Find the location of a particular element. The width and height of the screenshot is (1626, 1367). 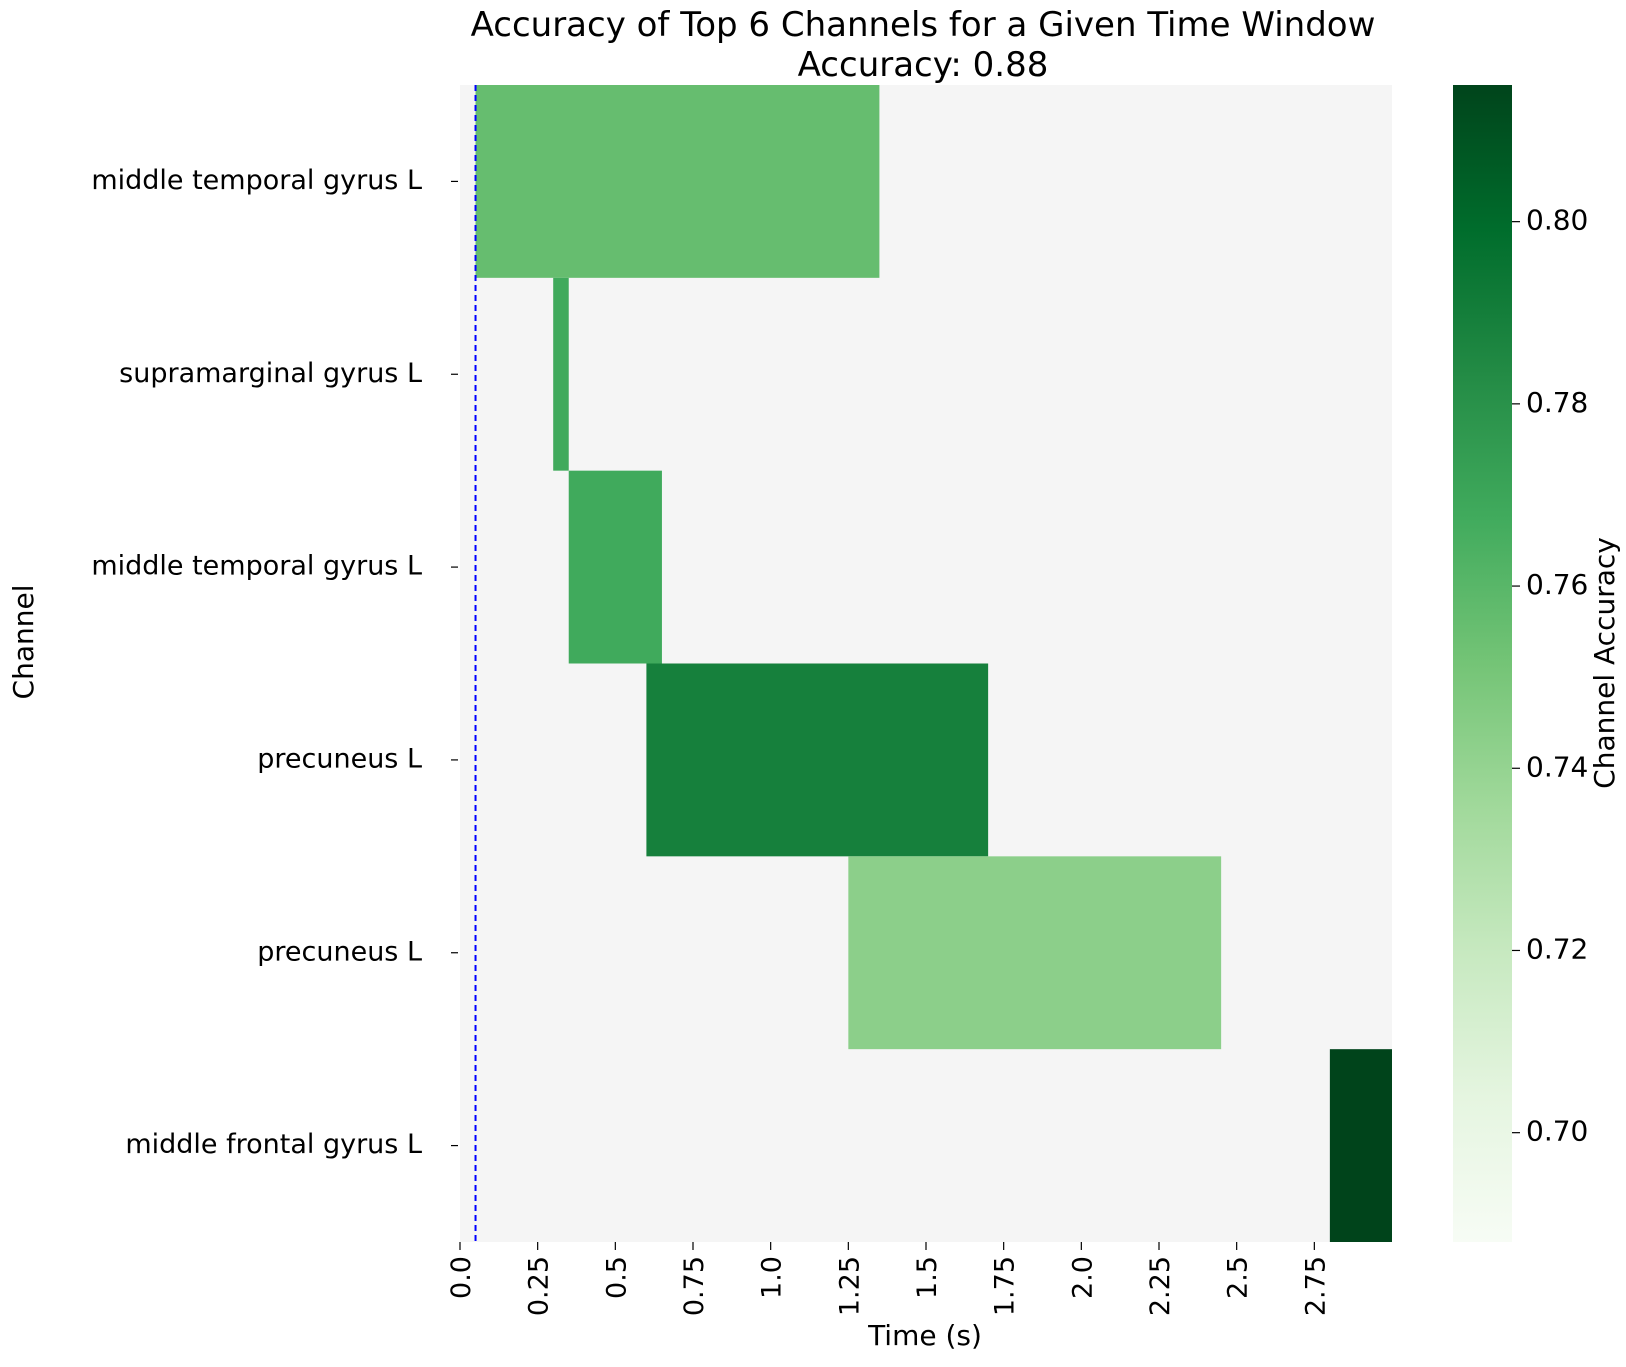

colorbar-tick-label: 0.74 is located at coordinates (1557, 766).